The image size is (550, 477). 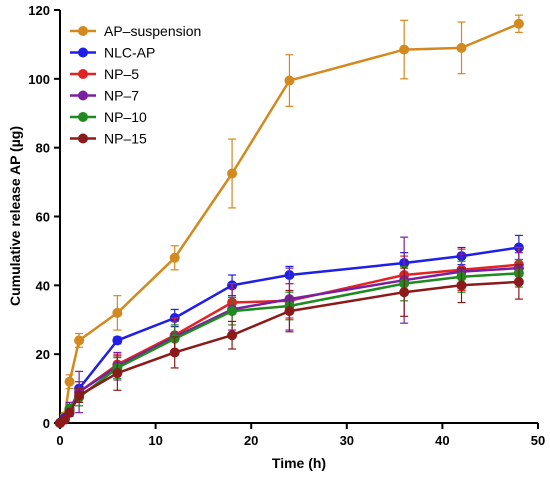 What do you see at coordinates (121, 74) in the screenshot?
I see `legend-label-2: NP–5` at bounding box center [121, 74].